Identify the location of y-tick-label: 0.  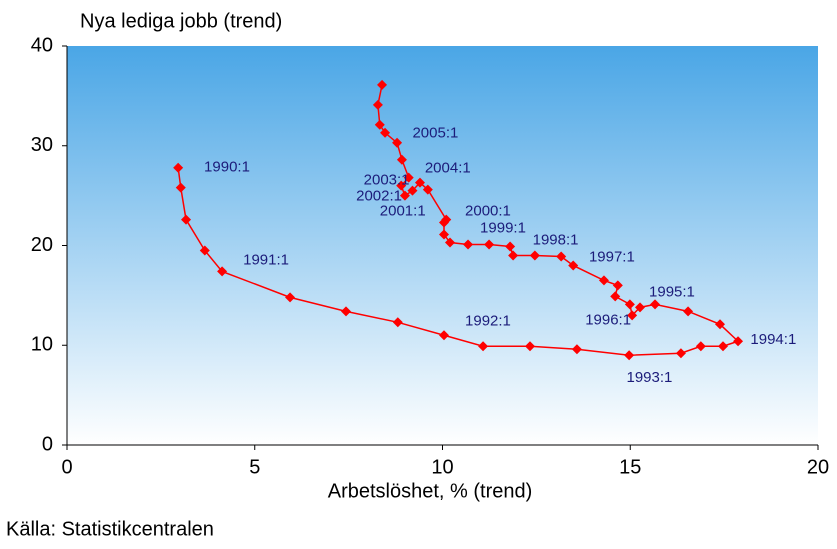
(47, 444).